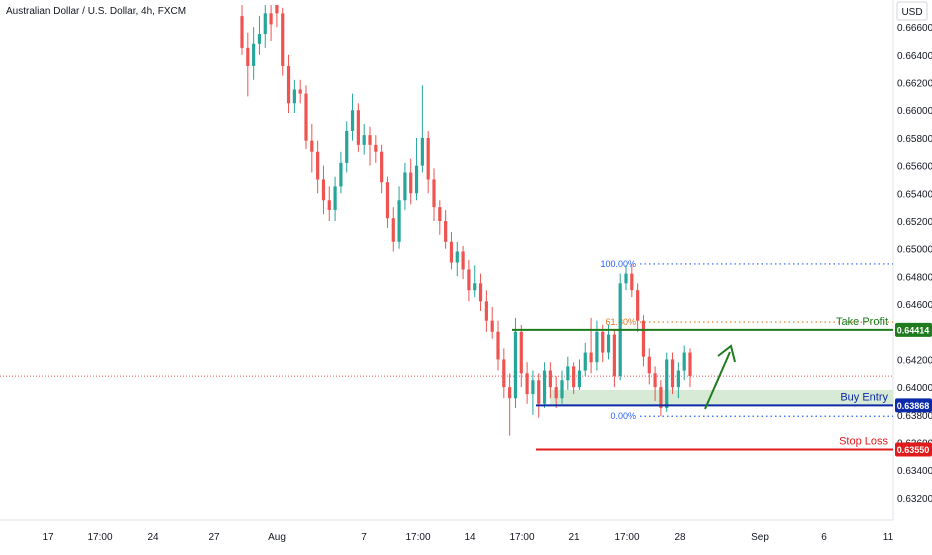  I want to click on currency-badge, so click(912, 11).